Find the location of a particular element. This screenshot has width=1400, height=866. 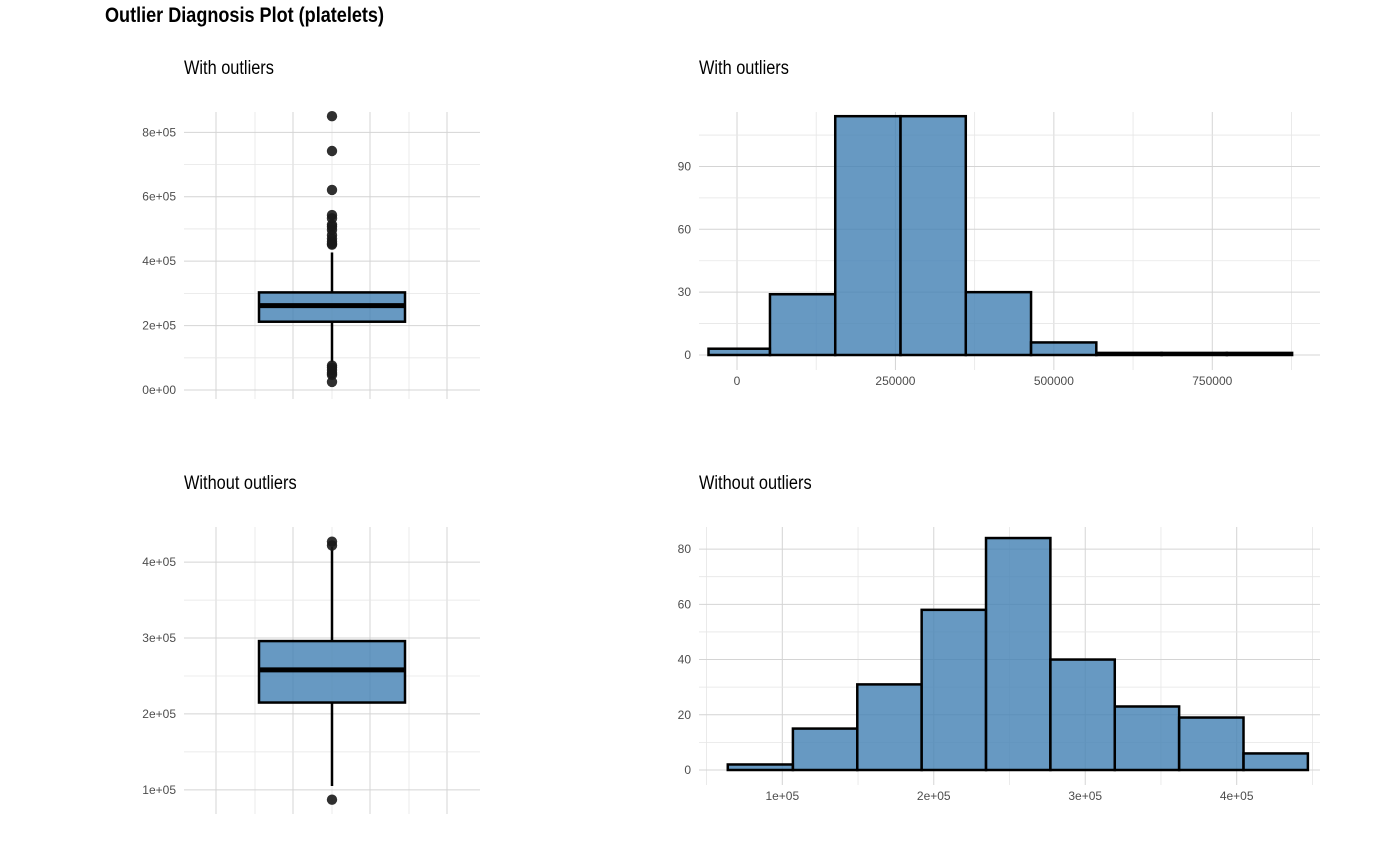

y-tick-label: 90 is located at coordinates (685, 166).